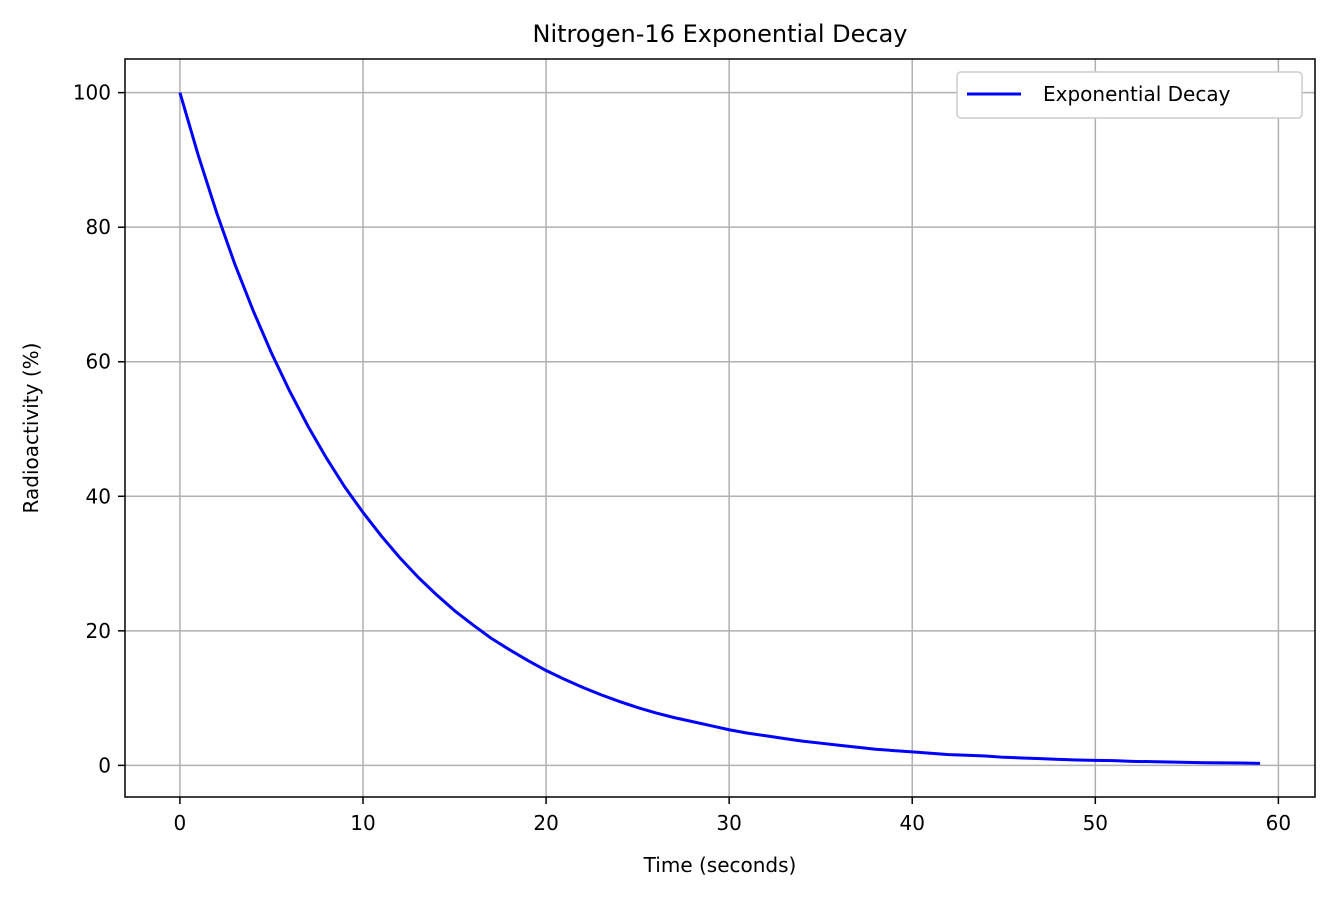 The width and height of the screenshot is (1334, 898). Describe the element at coordinates (1095, 823) in the screenshot. I see `x-tick-label: 50` at that location.